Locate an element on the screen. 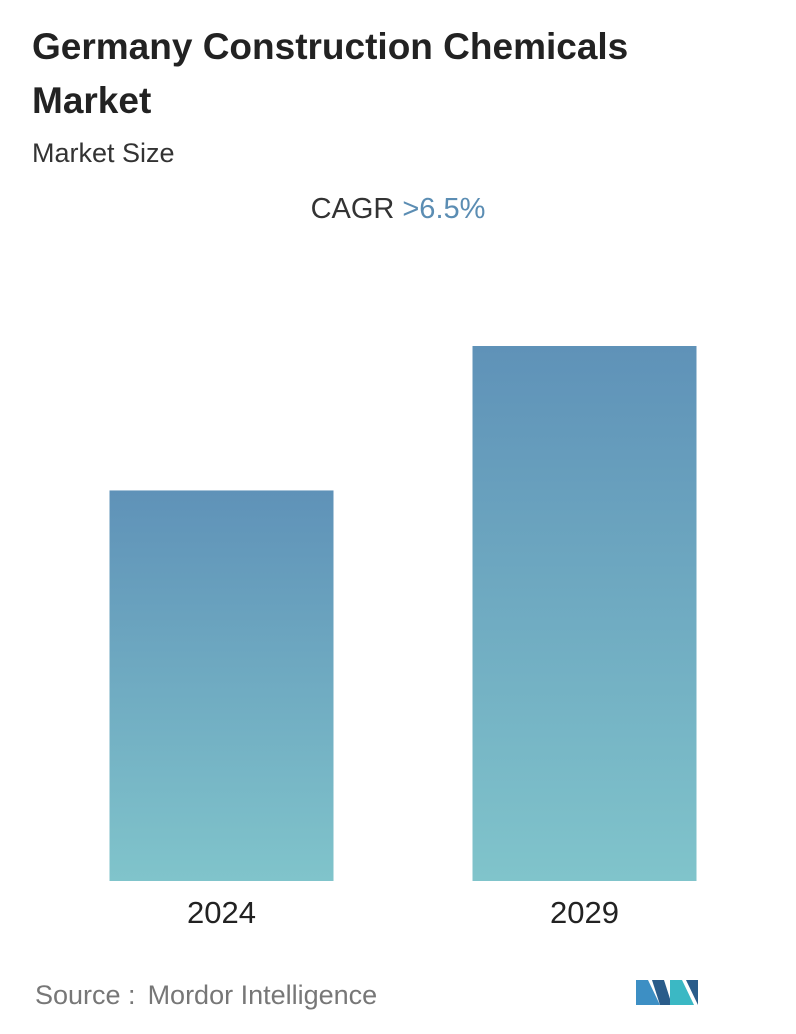 The image size is (796, 1034). chart-subtitle: Market Size is located at coordinates (103, 153).